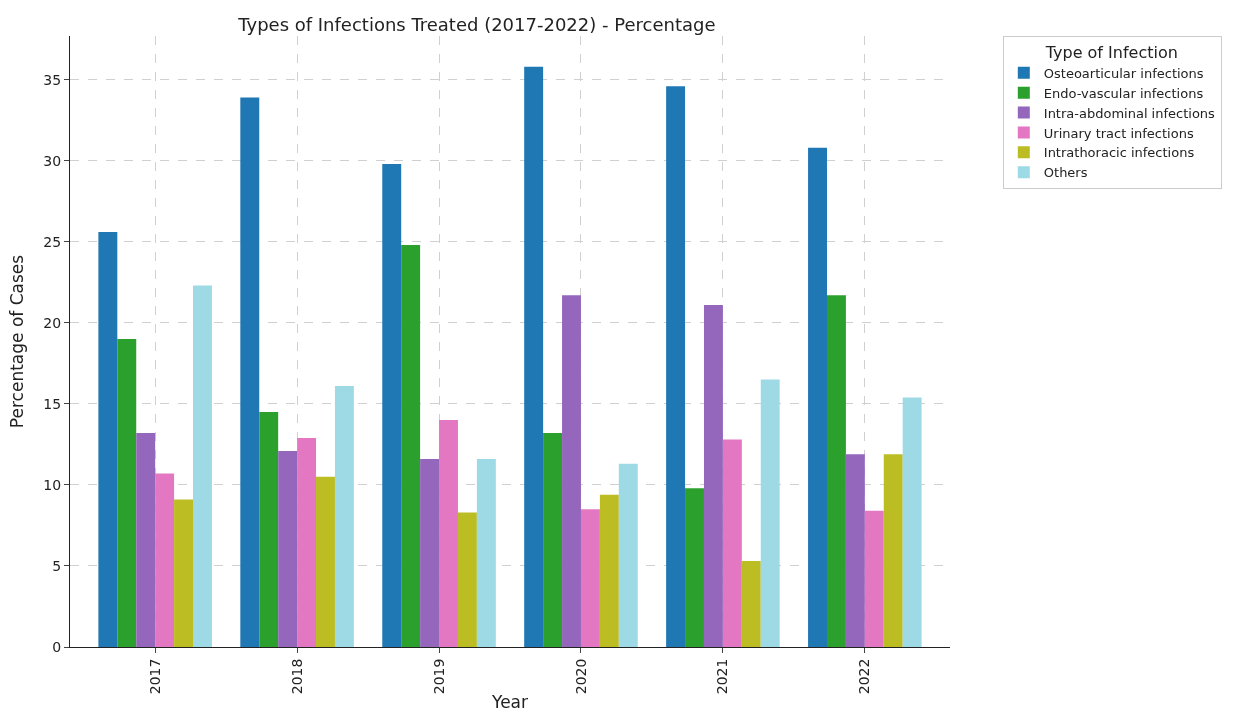  What do you see at coordinates (864, 676) in the screenshot?
I see `x-tick-label: 2022` at bounding box center [864, 676].